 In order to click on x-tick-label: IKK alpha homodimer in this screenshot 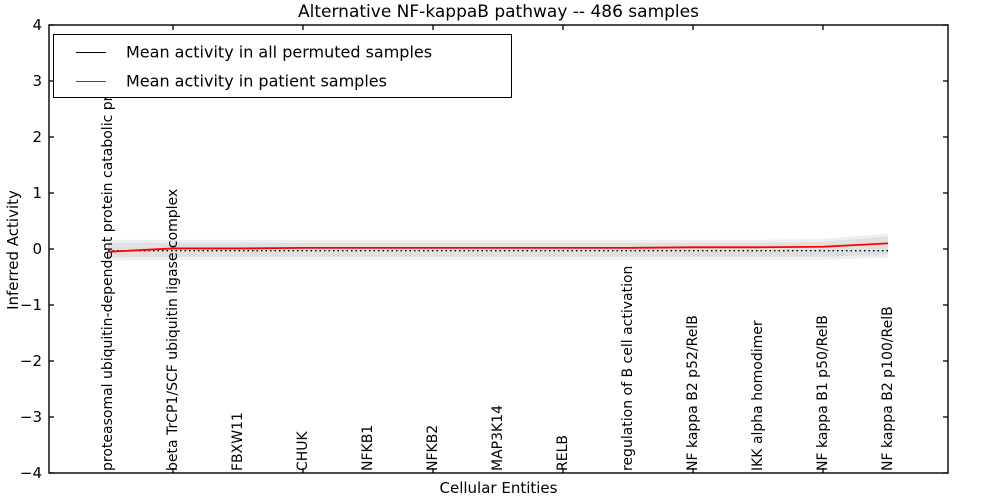, I will do `click(758, 395)`.